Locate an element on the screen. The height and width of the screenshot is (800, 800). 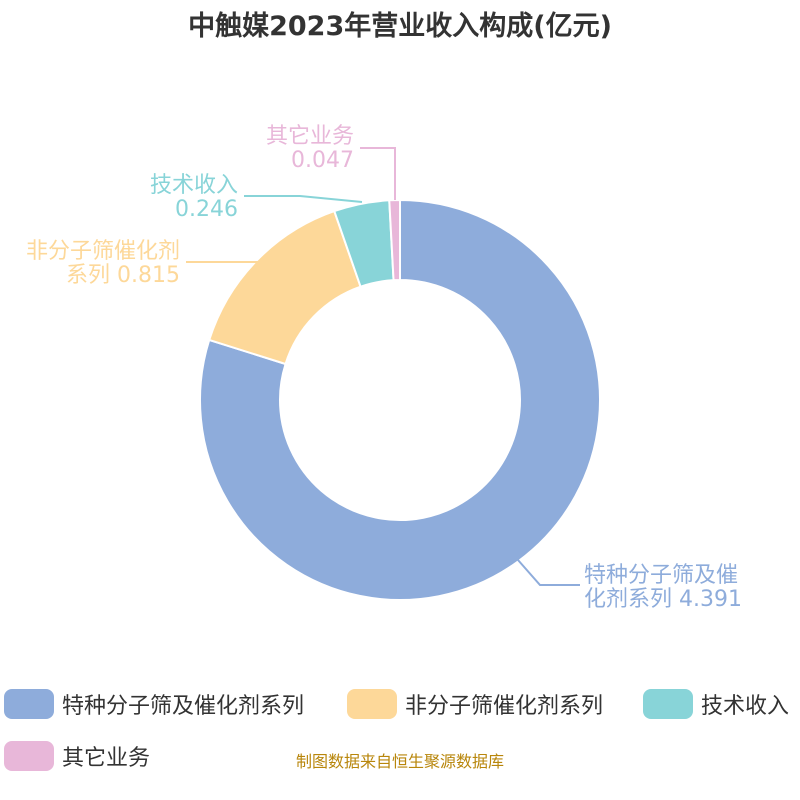
slice-label: 其它业务 is located at coordinates (310, 136).